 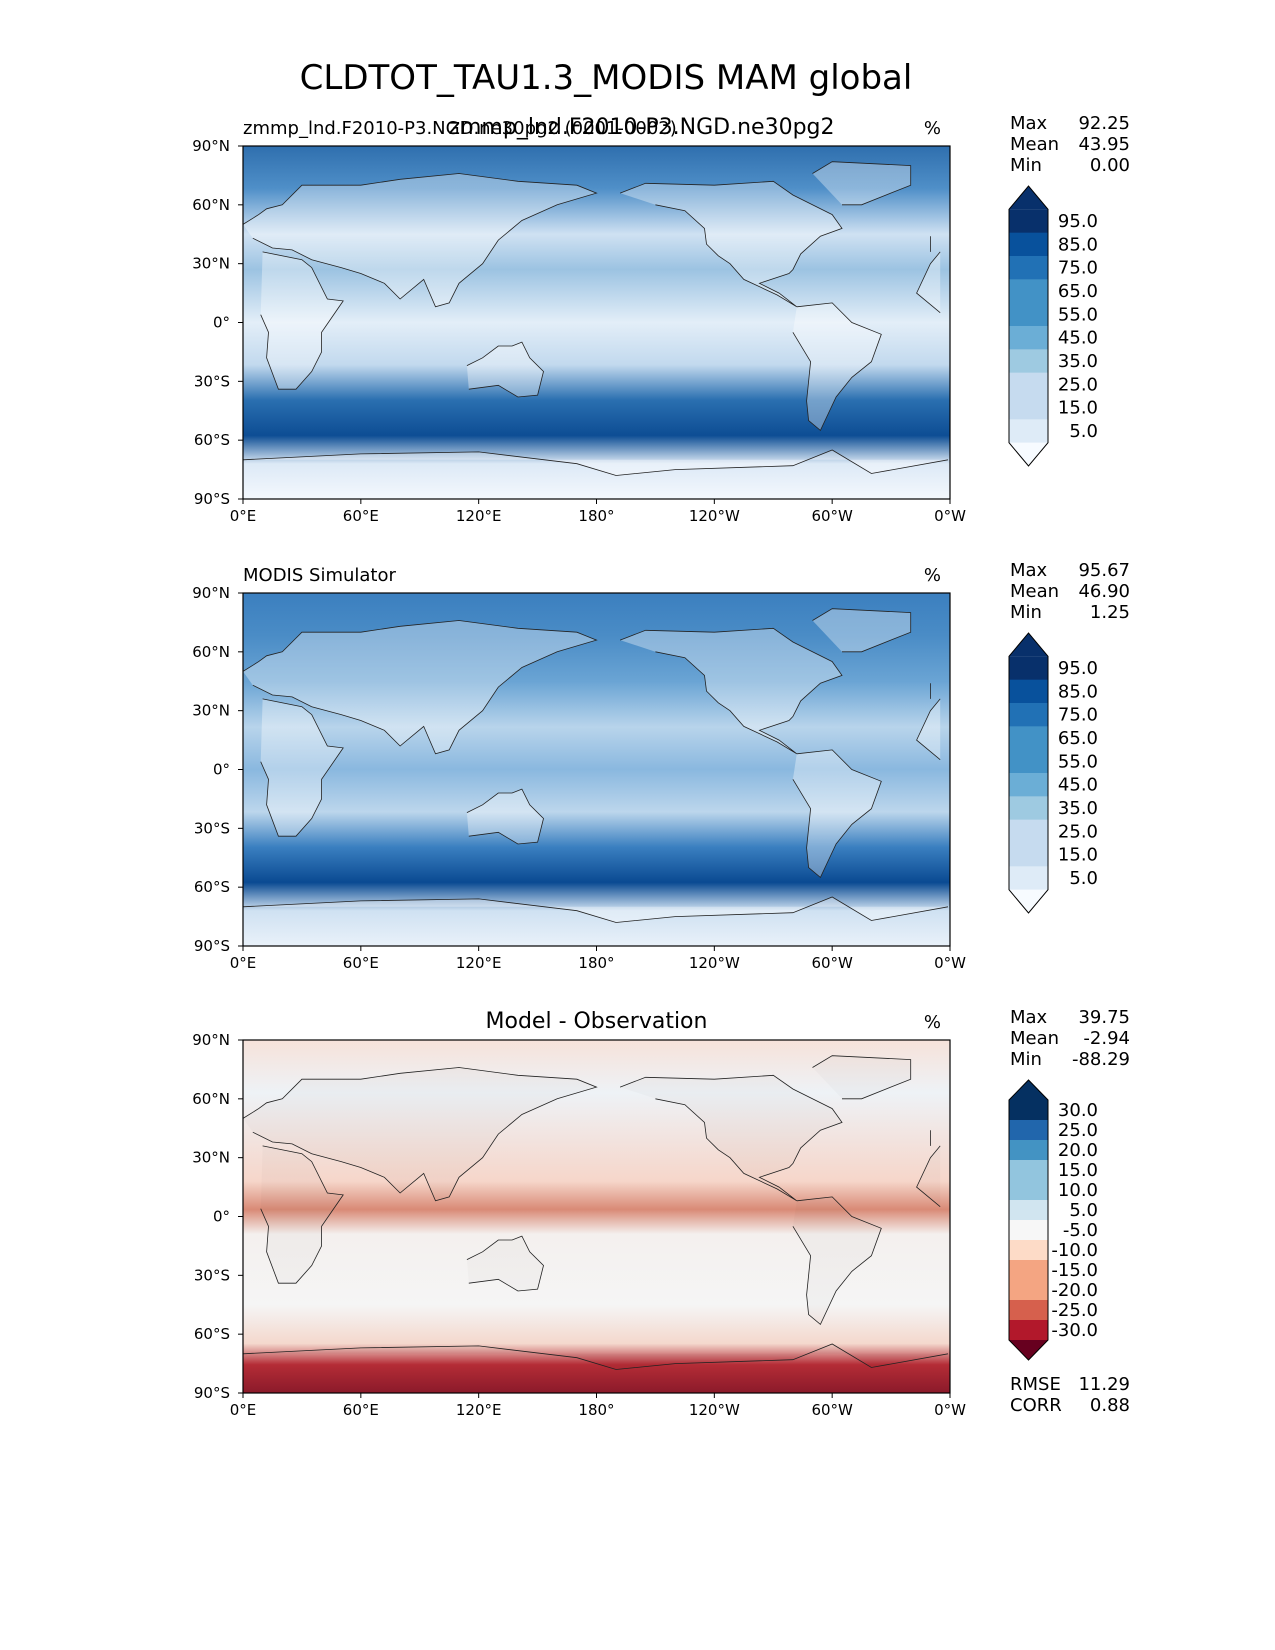 I want to click on colorbar-tick-label: -25.0, so click(x=1074, y=1310).